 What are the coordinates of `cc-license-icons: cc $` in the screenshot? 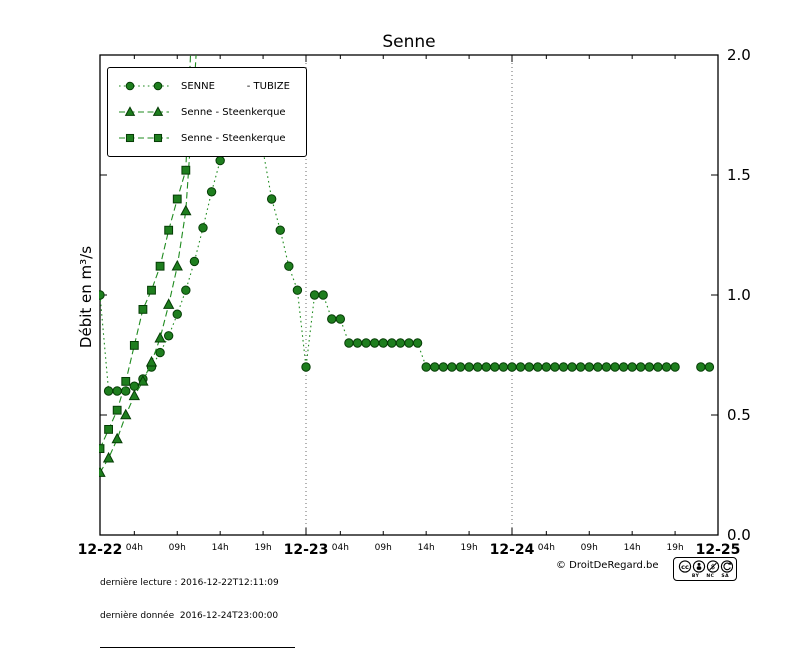 It's located at (705, 566).